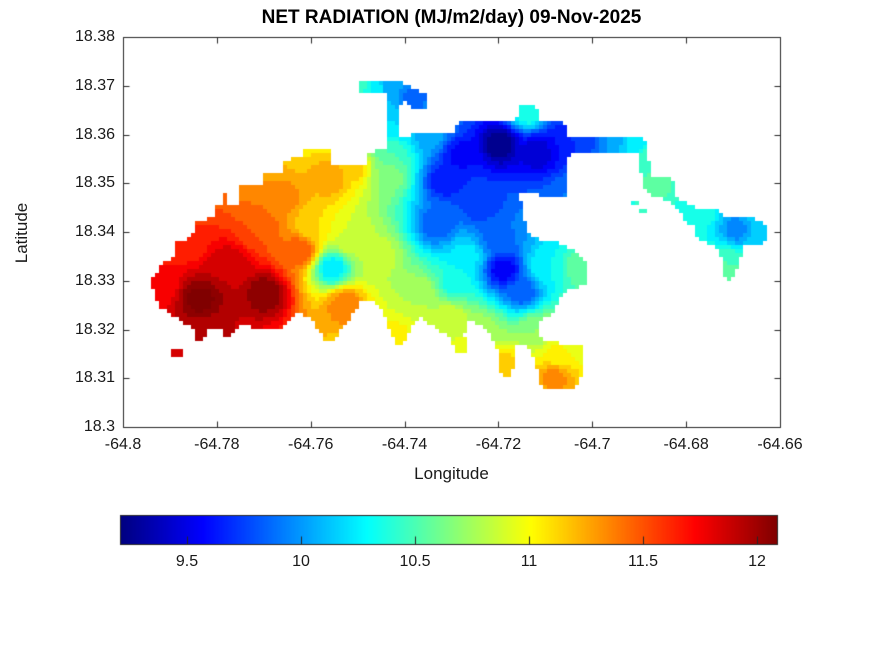  What do you see at coordinates (123, 444) in the screenshot?
I see `x-tick-label: -64.8` at bounding box center [123, 444].